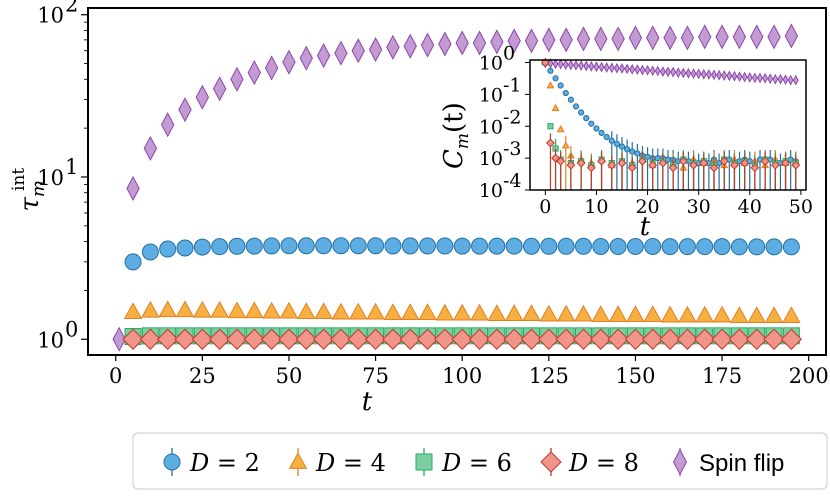  I want to click on legend-label: Spin flip, so click(741, 463).